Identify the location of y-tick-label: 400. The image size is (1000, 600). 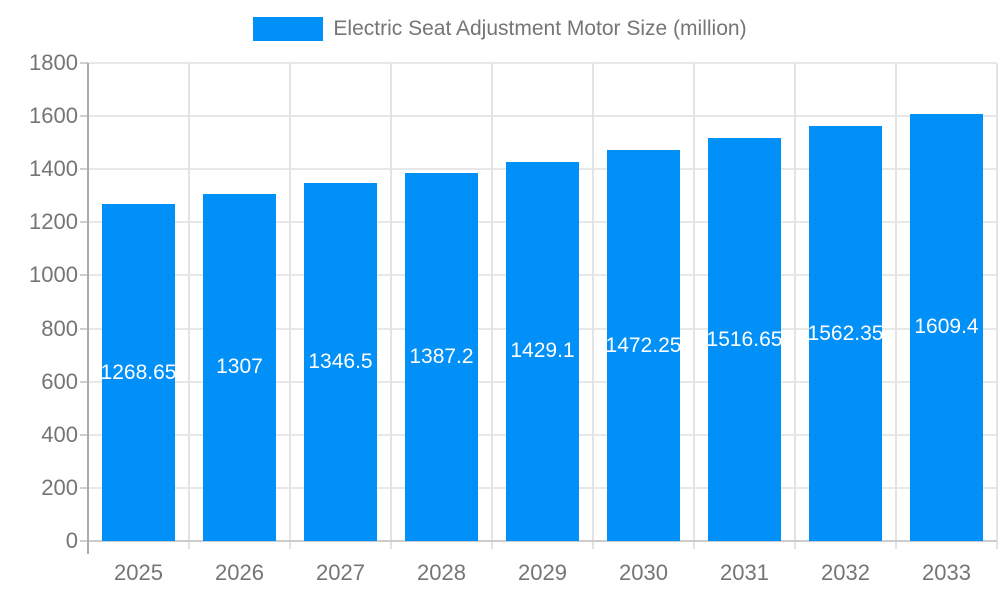
(59, 434).